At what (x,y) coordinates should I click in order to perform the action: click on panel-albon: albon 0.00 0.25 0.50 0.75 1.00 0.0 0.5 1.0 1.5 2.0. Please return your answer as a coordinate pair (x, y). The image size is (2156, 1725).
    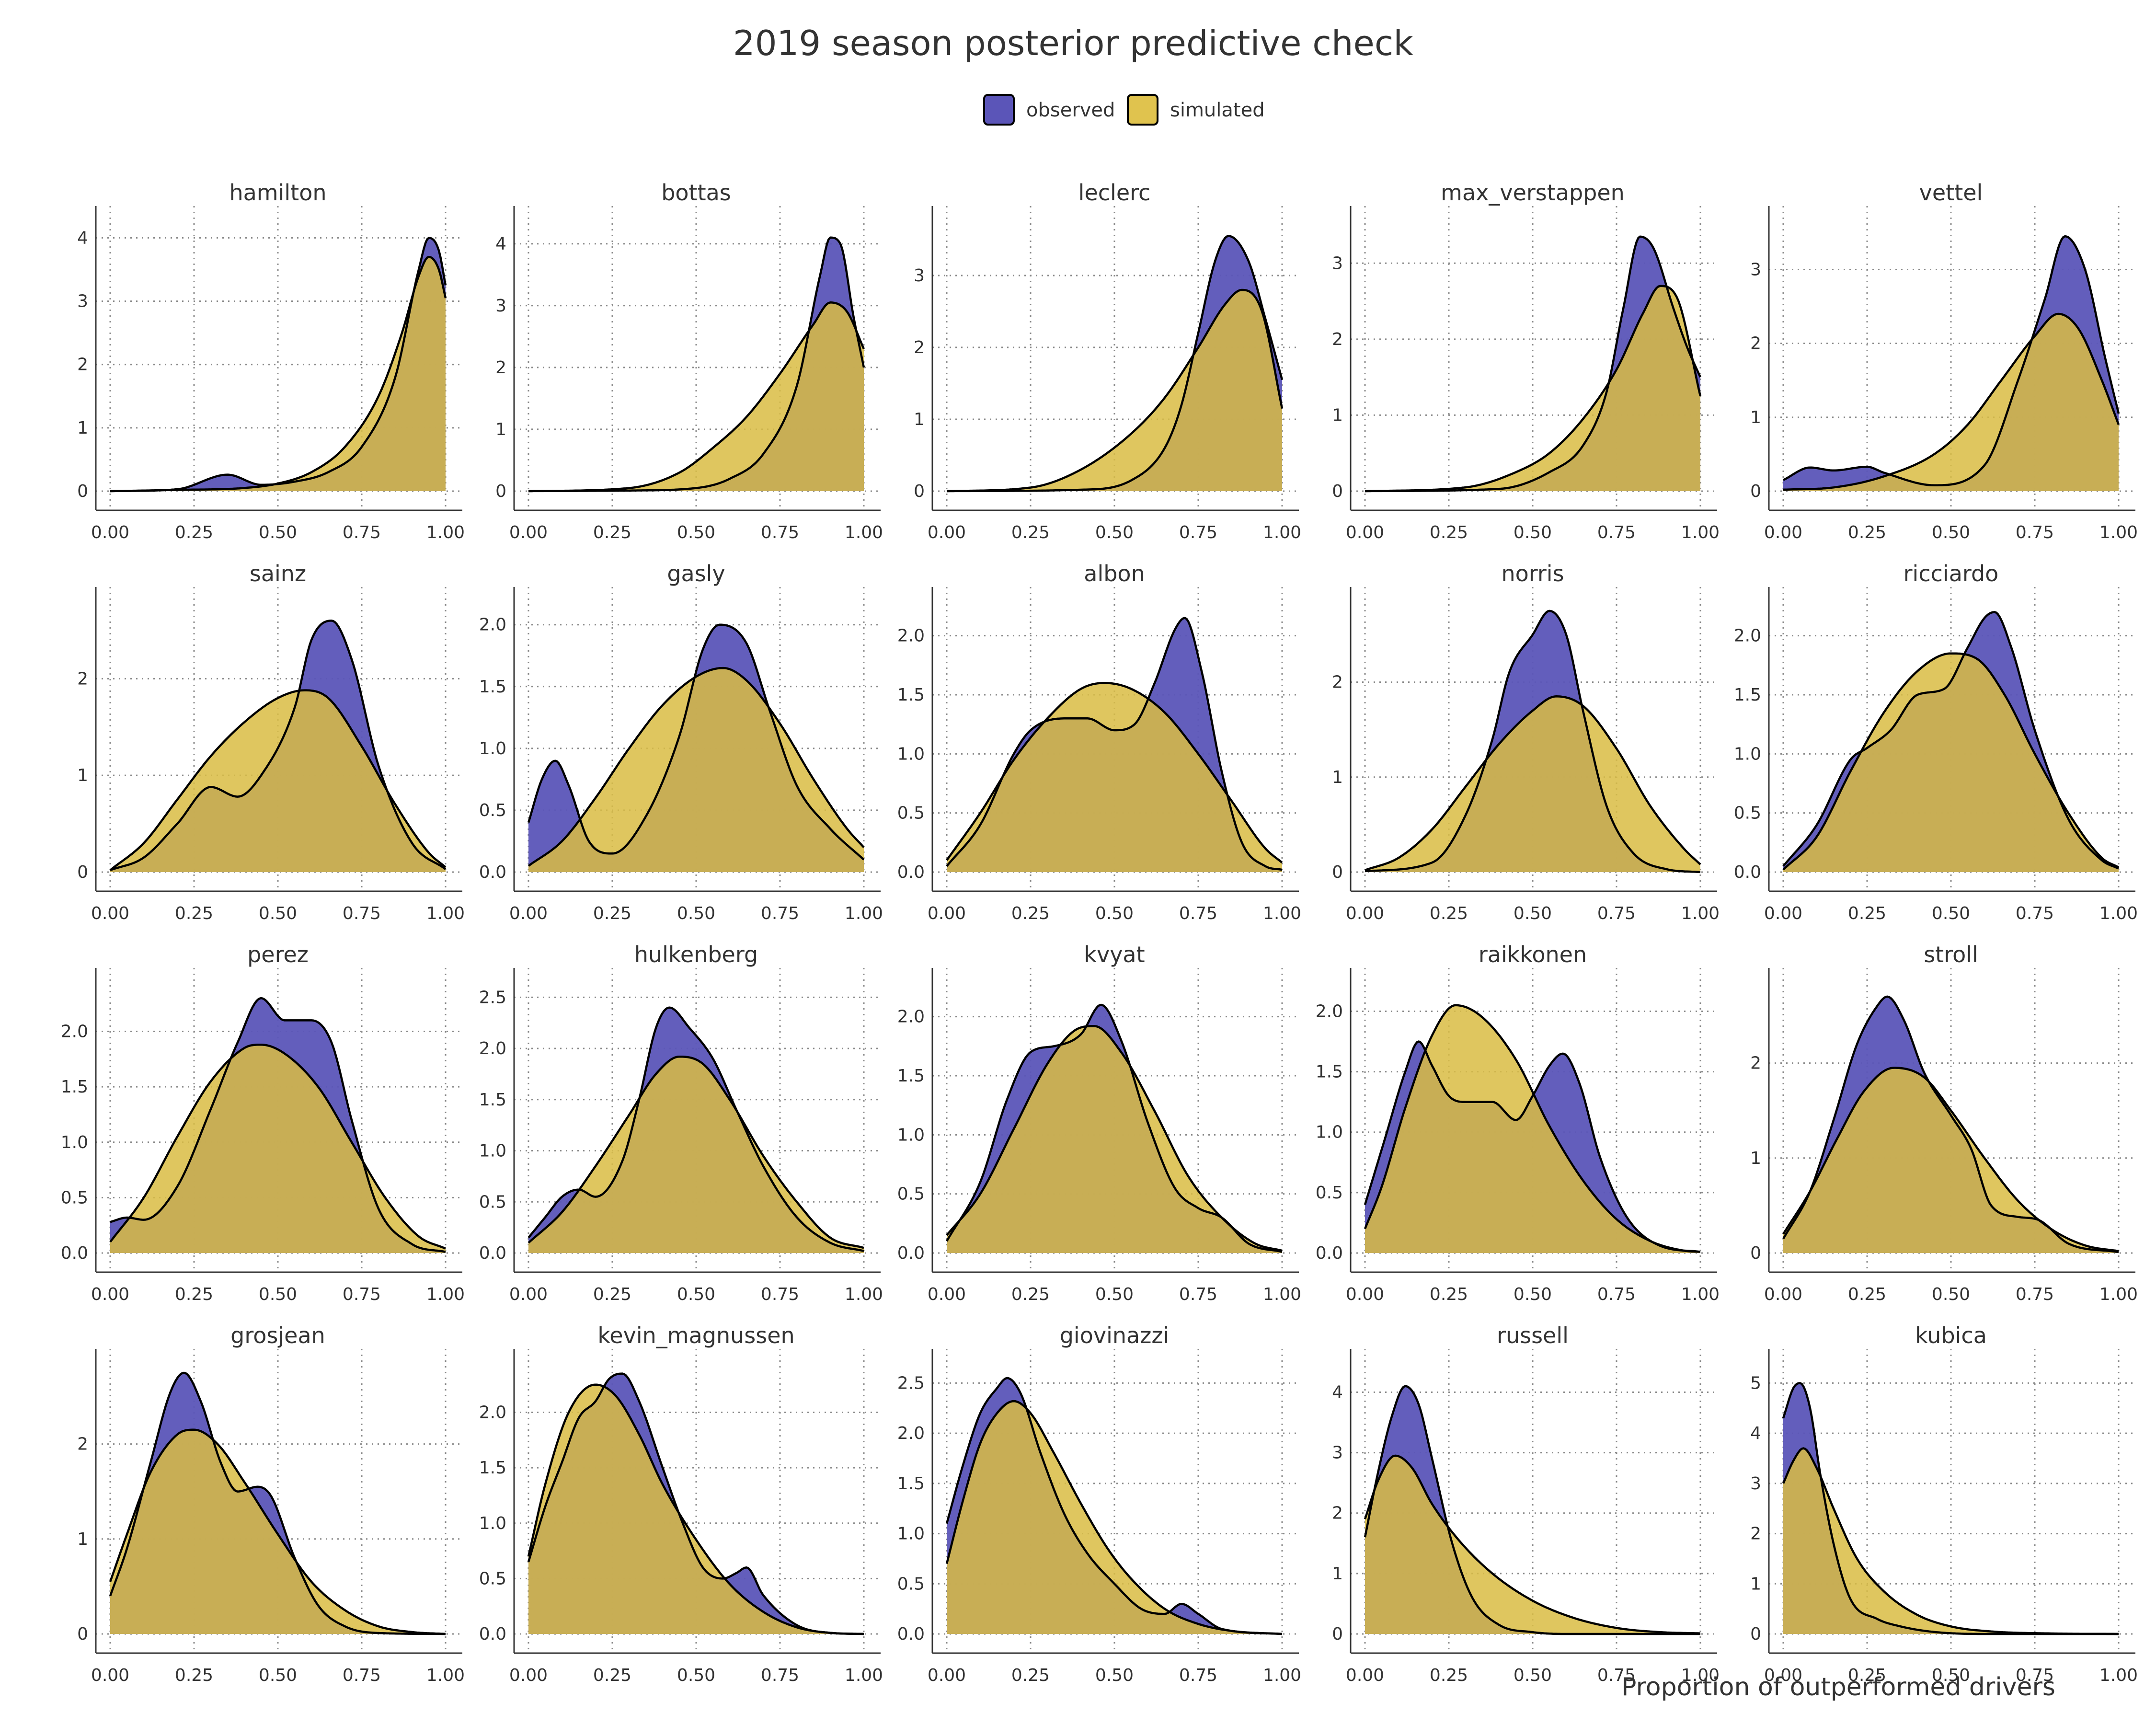
    Looking at the image, I should click on (1099, 742).